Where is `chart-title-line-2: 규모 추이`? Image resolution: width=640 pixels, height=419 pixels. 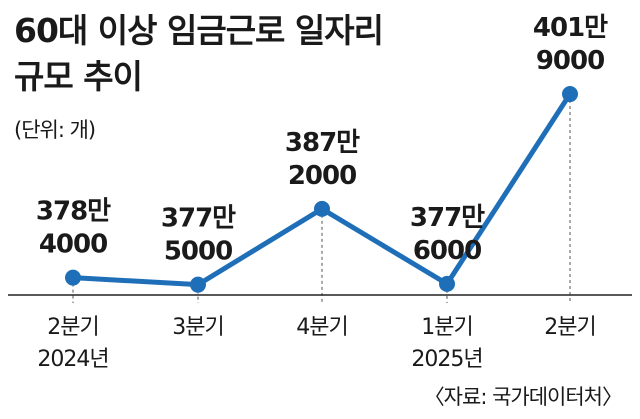
chart-title-line-2: 규모 추이 is located at coordinates (78, 76).